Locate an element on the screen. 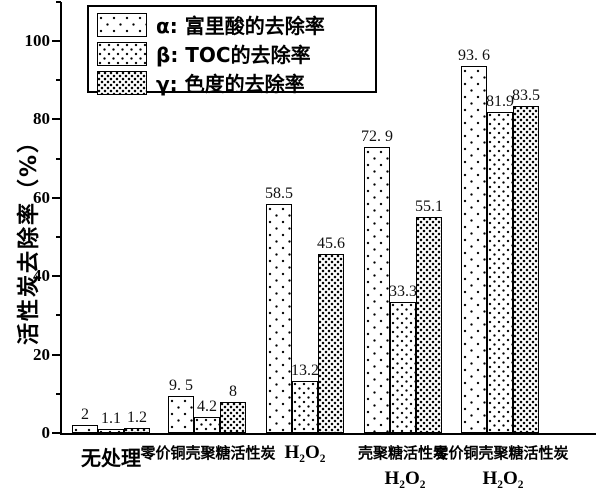 The width and height of the screenshot is (600, 494). bar-beta-group5 is located at coordinates (500, 272).